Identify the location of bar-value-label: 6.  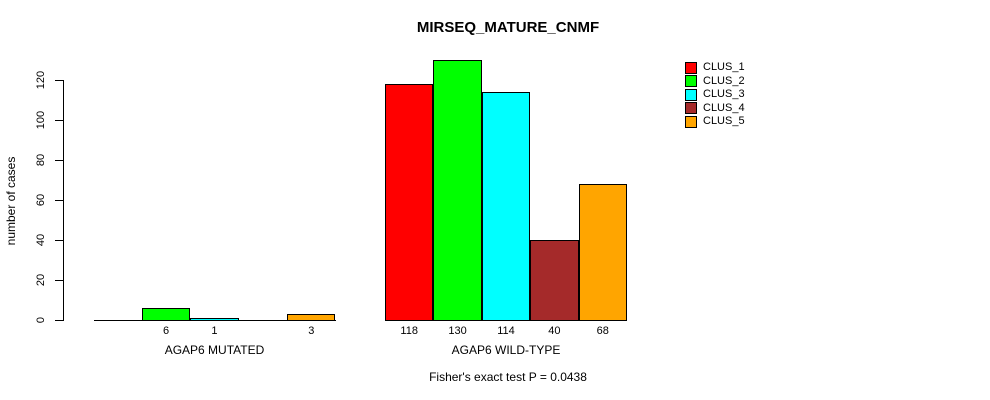
(166, 331).